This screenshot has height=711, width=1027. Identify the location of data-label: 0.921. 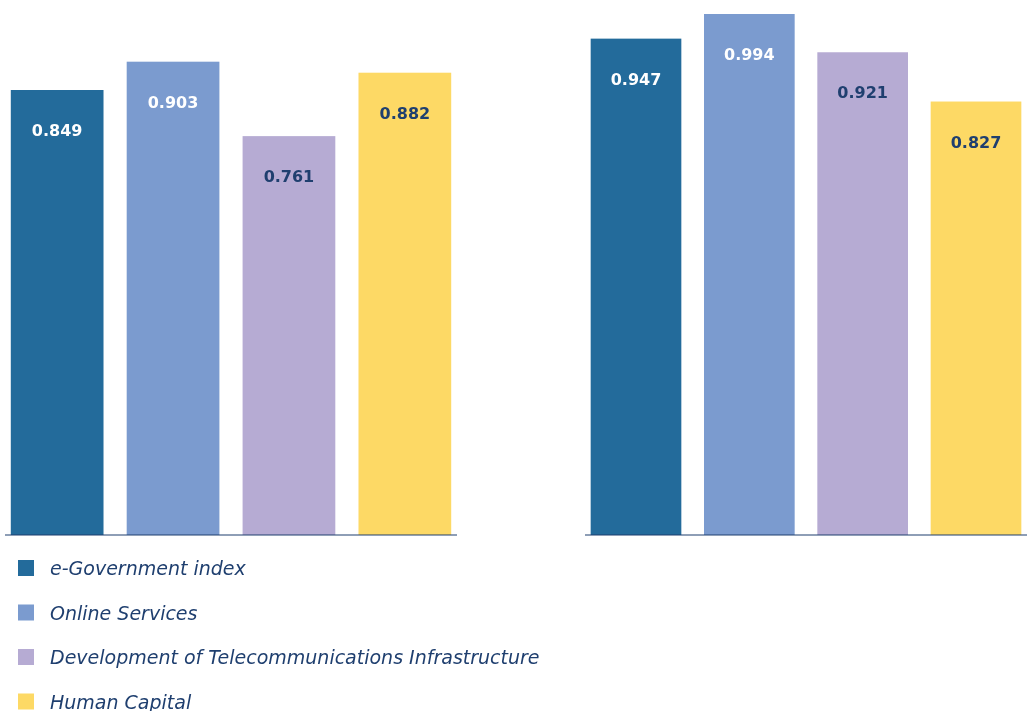
(862, 93).